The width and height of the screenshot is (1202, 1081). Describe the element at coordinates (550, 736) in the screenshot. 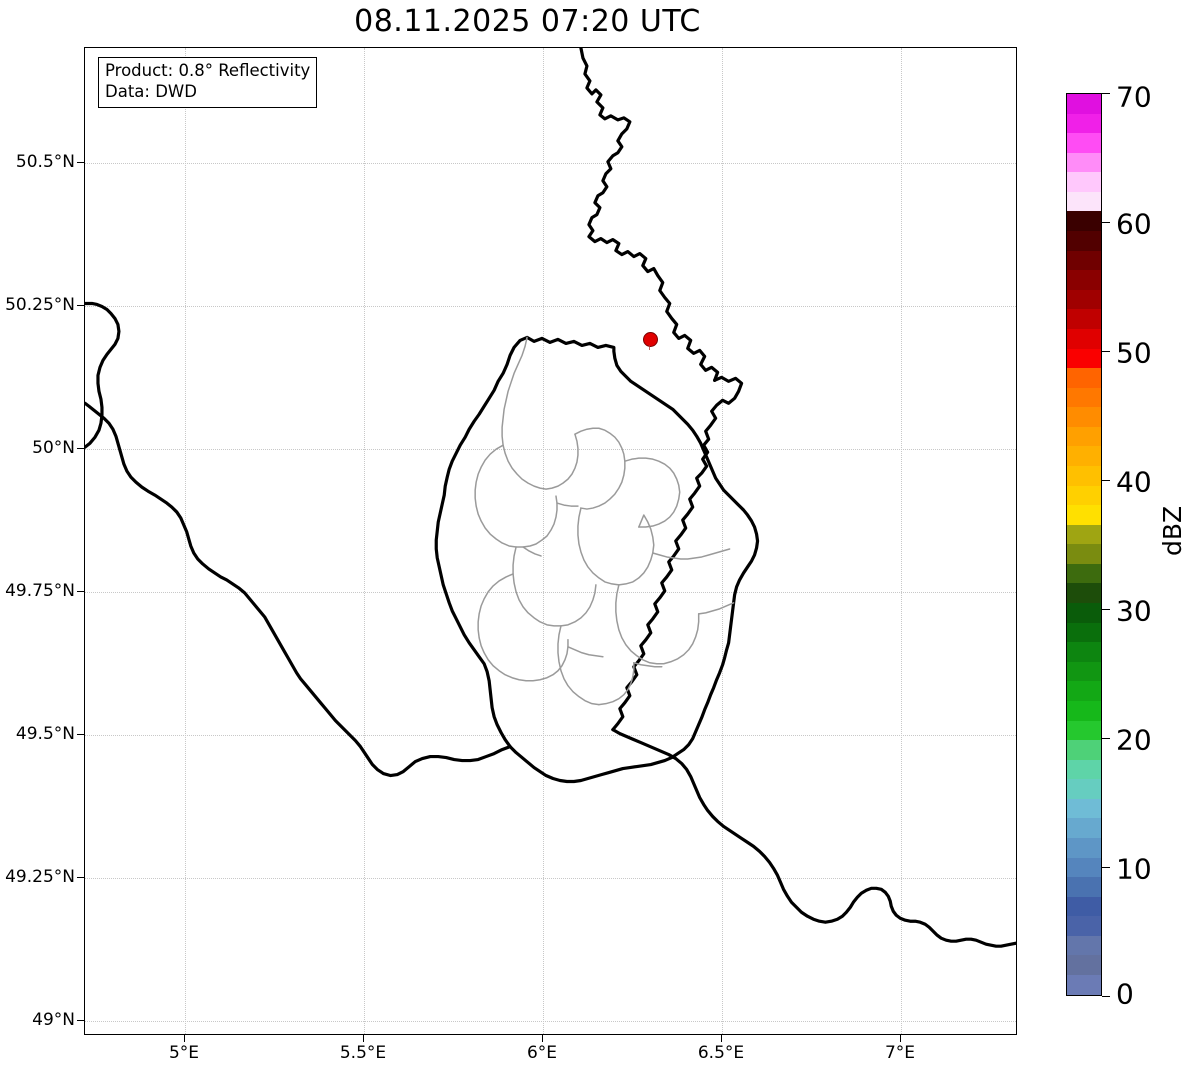

I see `gridline-lat-49_5N` at that location.